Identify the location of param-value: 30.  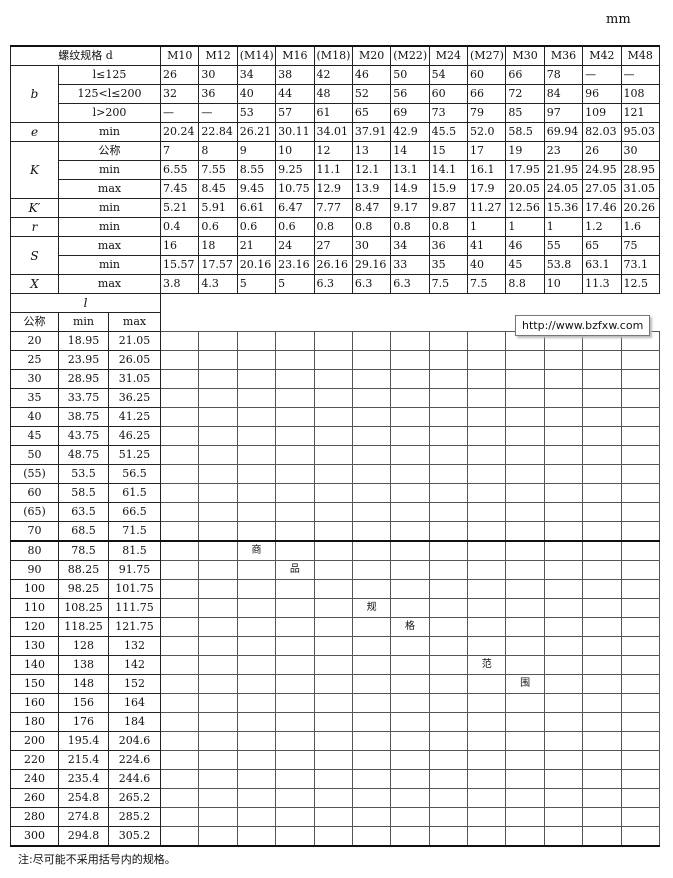
(371, 246).